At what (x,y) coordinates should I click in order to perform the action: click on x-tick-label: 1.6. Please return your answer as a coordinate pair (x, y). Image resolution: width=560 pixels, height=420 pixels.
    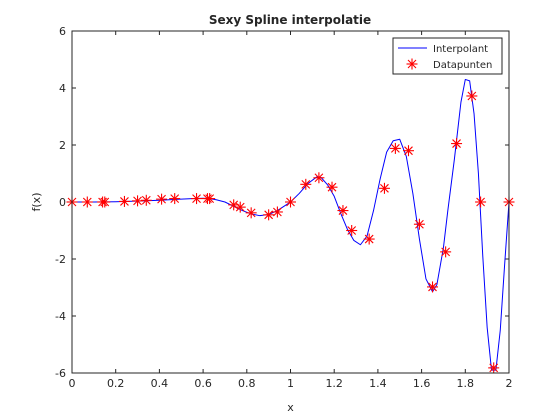
    Looking at the image, I should click on (422, 383).